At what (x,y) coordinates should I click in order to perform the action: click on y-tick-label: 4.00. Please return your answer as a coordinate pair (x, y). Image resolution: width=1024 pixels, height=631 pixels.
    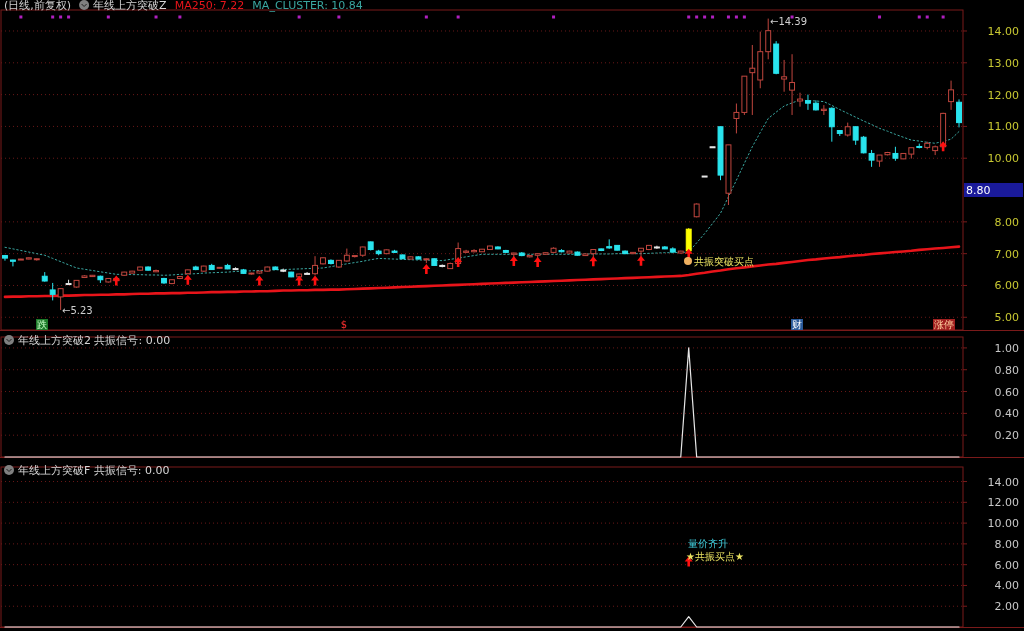
    Looking at the image, I should click on (1006, 586).